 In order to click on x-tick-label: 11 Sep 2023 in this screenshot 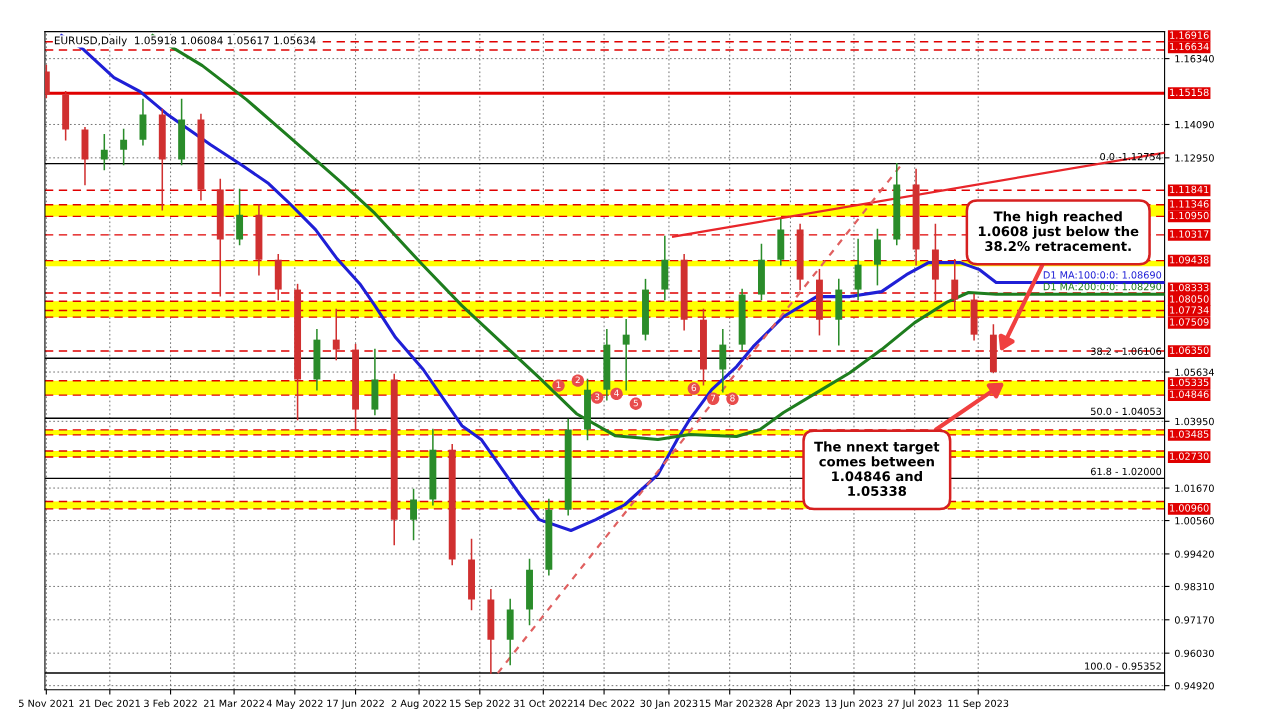, I will do `click(978, 704)`.